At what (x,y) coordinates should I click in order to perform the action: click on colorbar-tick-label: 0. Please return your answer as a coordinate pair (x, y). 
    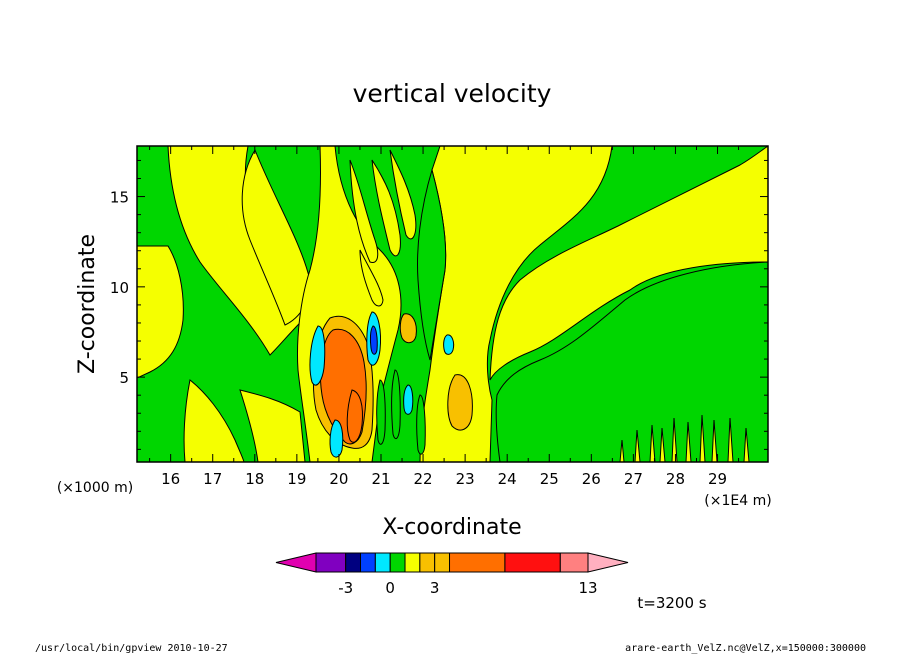
    Looking at the image, I should click on (390, 588).